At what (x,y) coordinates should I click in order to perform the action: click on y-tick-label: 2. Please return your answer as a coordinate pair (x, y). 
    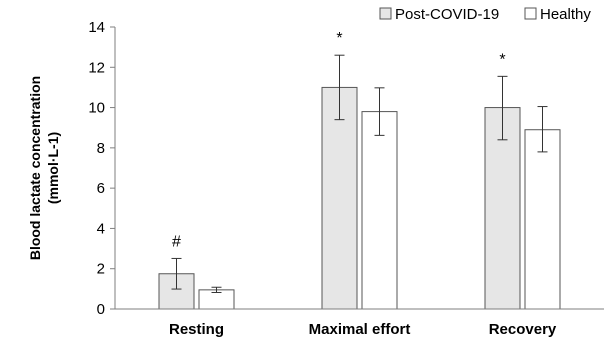
    Looking at the image, I should click on (101, 269).